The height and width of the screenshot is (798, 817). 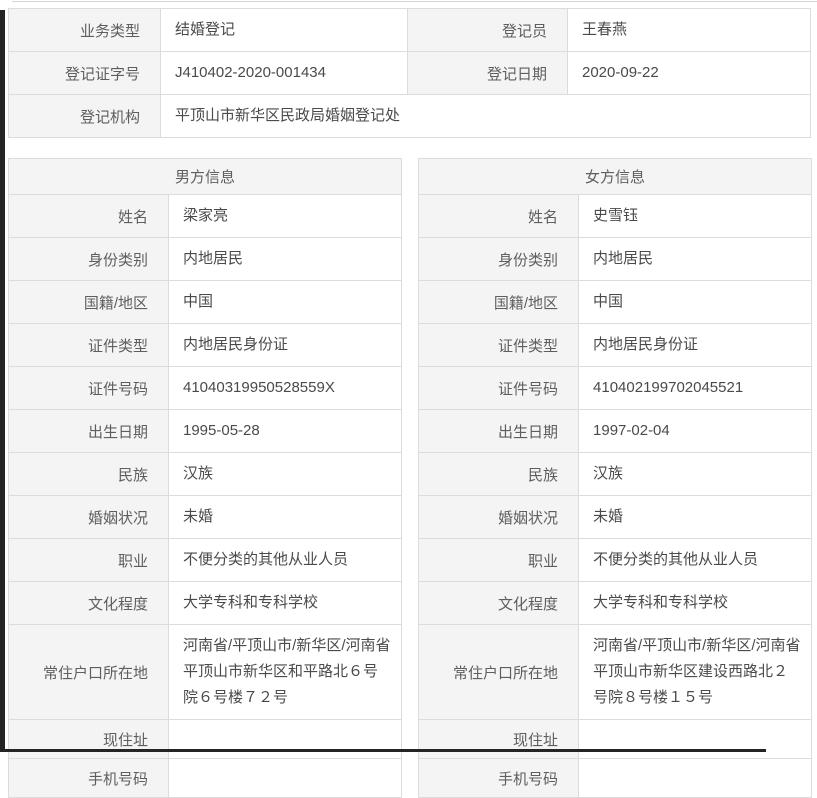 I want to click on female-row-marital-status: 婚姻状况 未婚, so click(x=615, y=517).